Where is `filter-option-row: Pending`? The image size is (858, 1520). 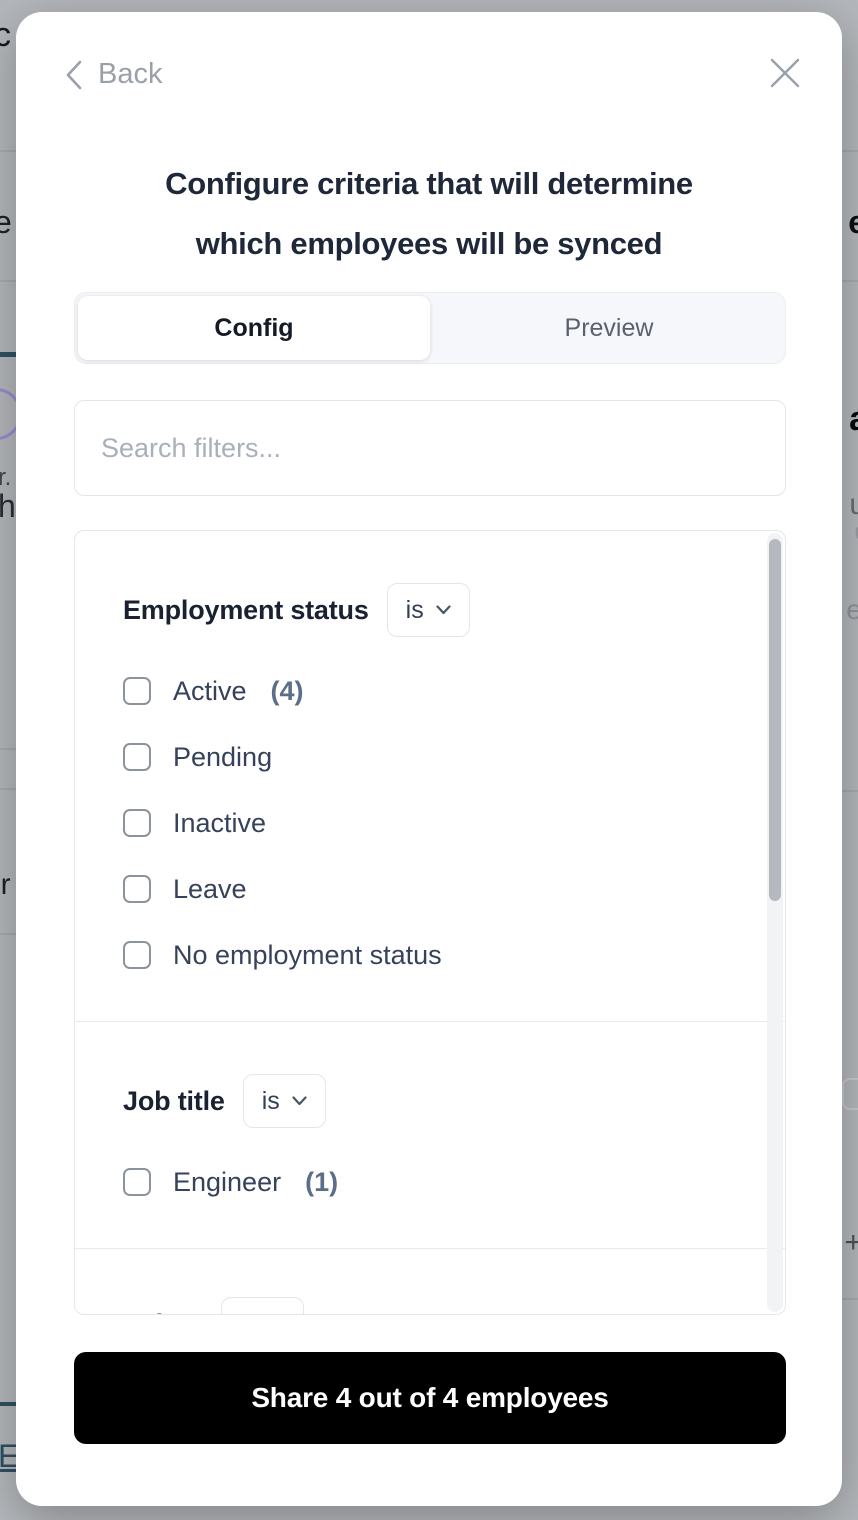 filter-option-row: Pending is located at coordinates (424, 757).